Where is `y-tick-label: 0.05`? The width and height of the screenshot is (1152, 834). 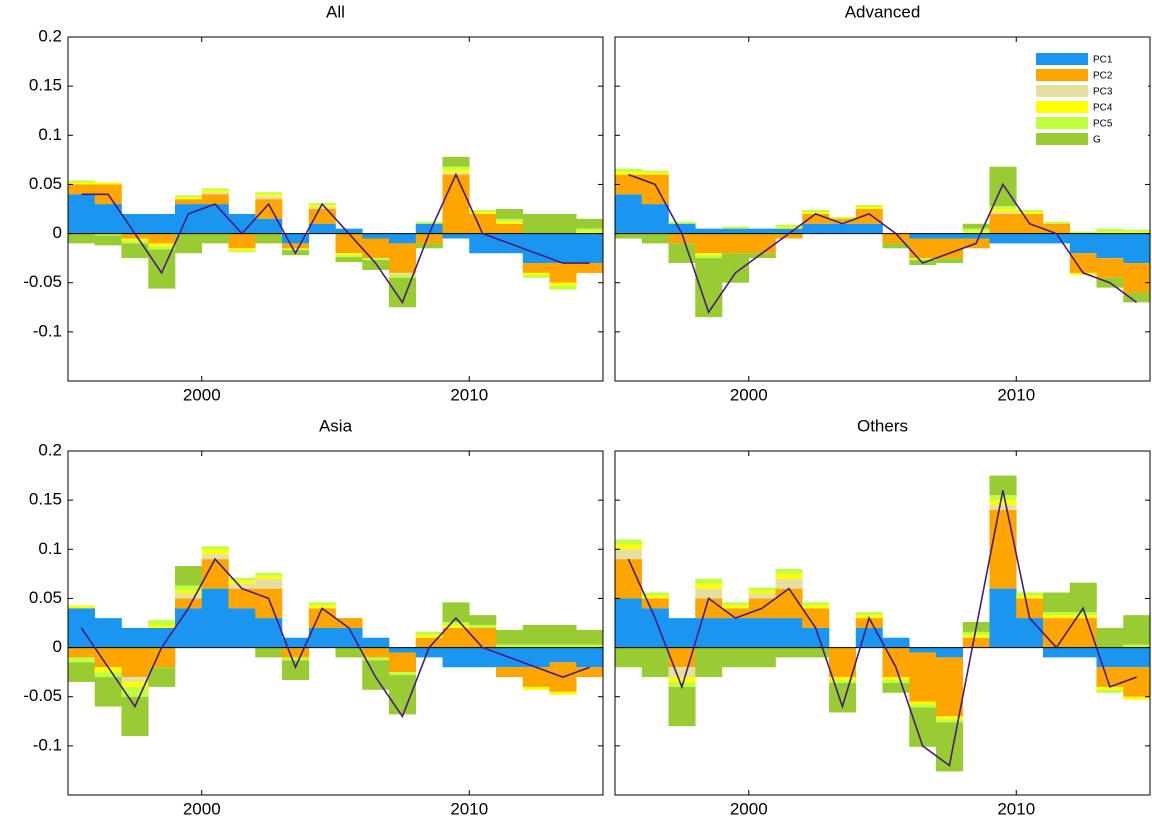
y-tick-label: 0.05 is located at coordinates (45, 183).